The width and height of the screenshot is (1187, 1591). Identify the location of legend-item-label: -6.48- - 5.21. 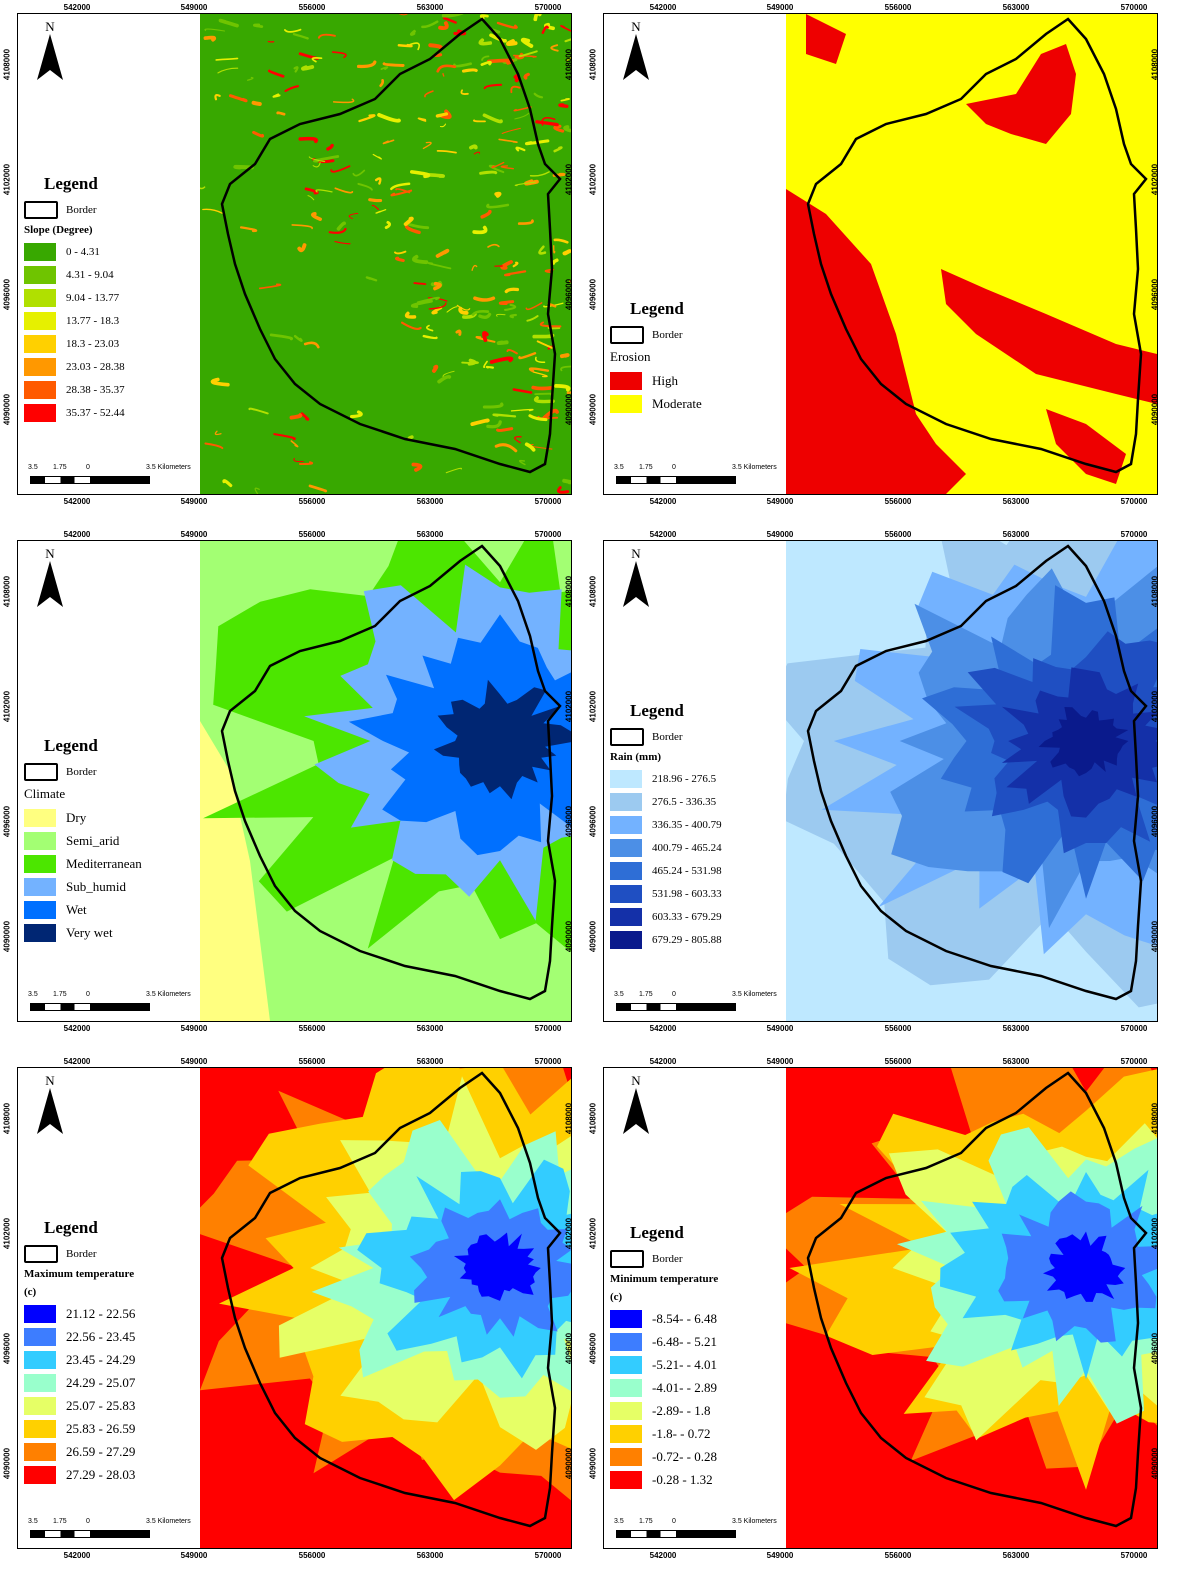
(684, 1341).